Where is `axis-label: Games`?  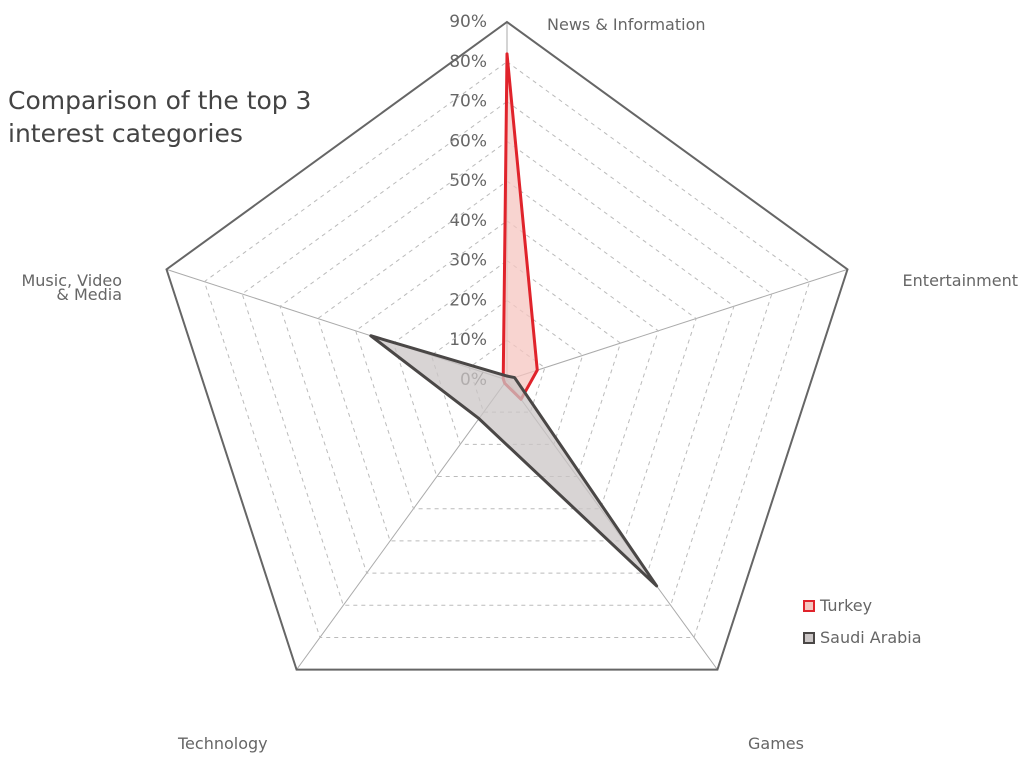 axis-label: Games is located at coordinates (776, 743).